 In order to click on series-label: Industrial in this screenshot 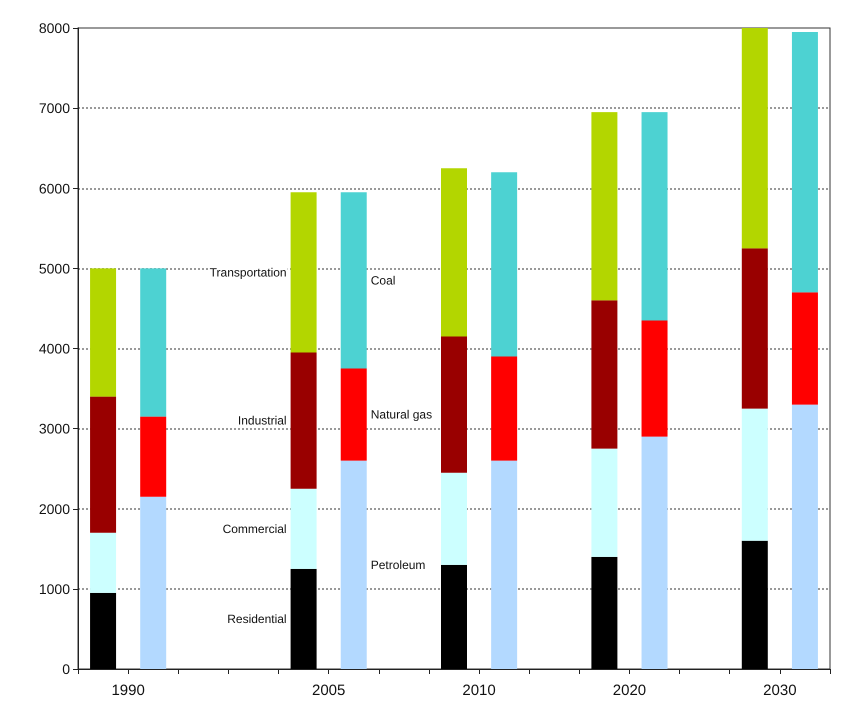, I will do `click(262, 421)`.